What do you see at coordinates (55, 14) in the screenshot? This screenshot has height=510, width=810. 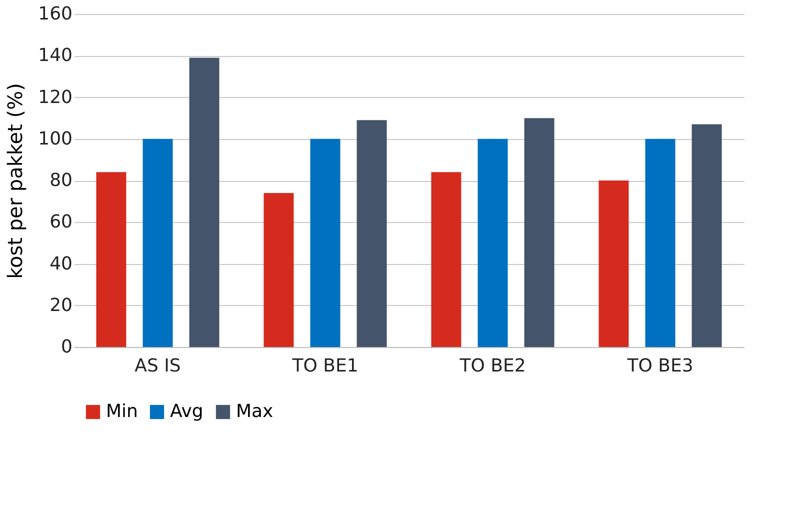 I see `y-tick-label: 160` at bounding box center [55, 14].